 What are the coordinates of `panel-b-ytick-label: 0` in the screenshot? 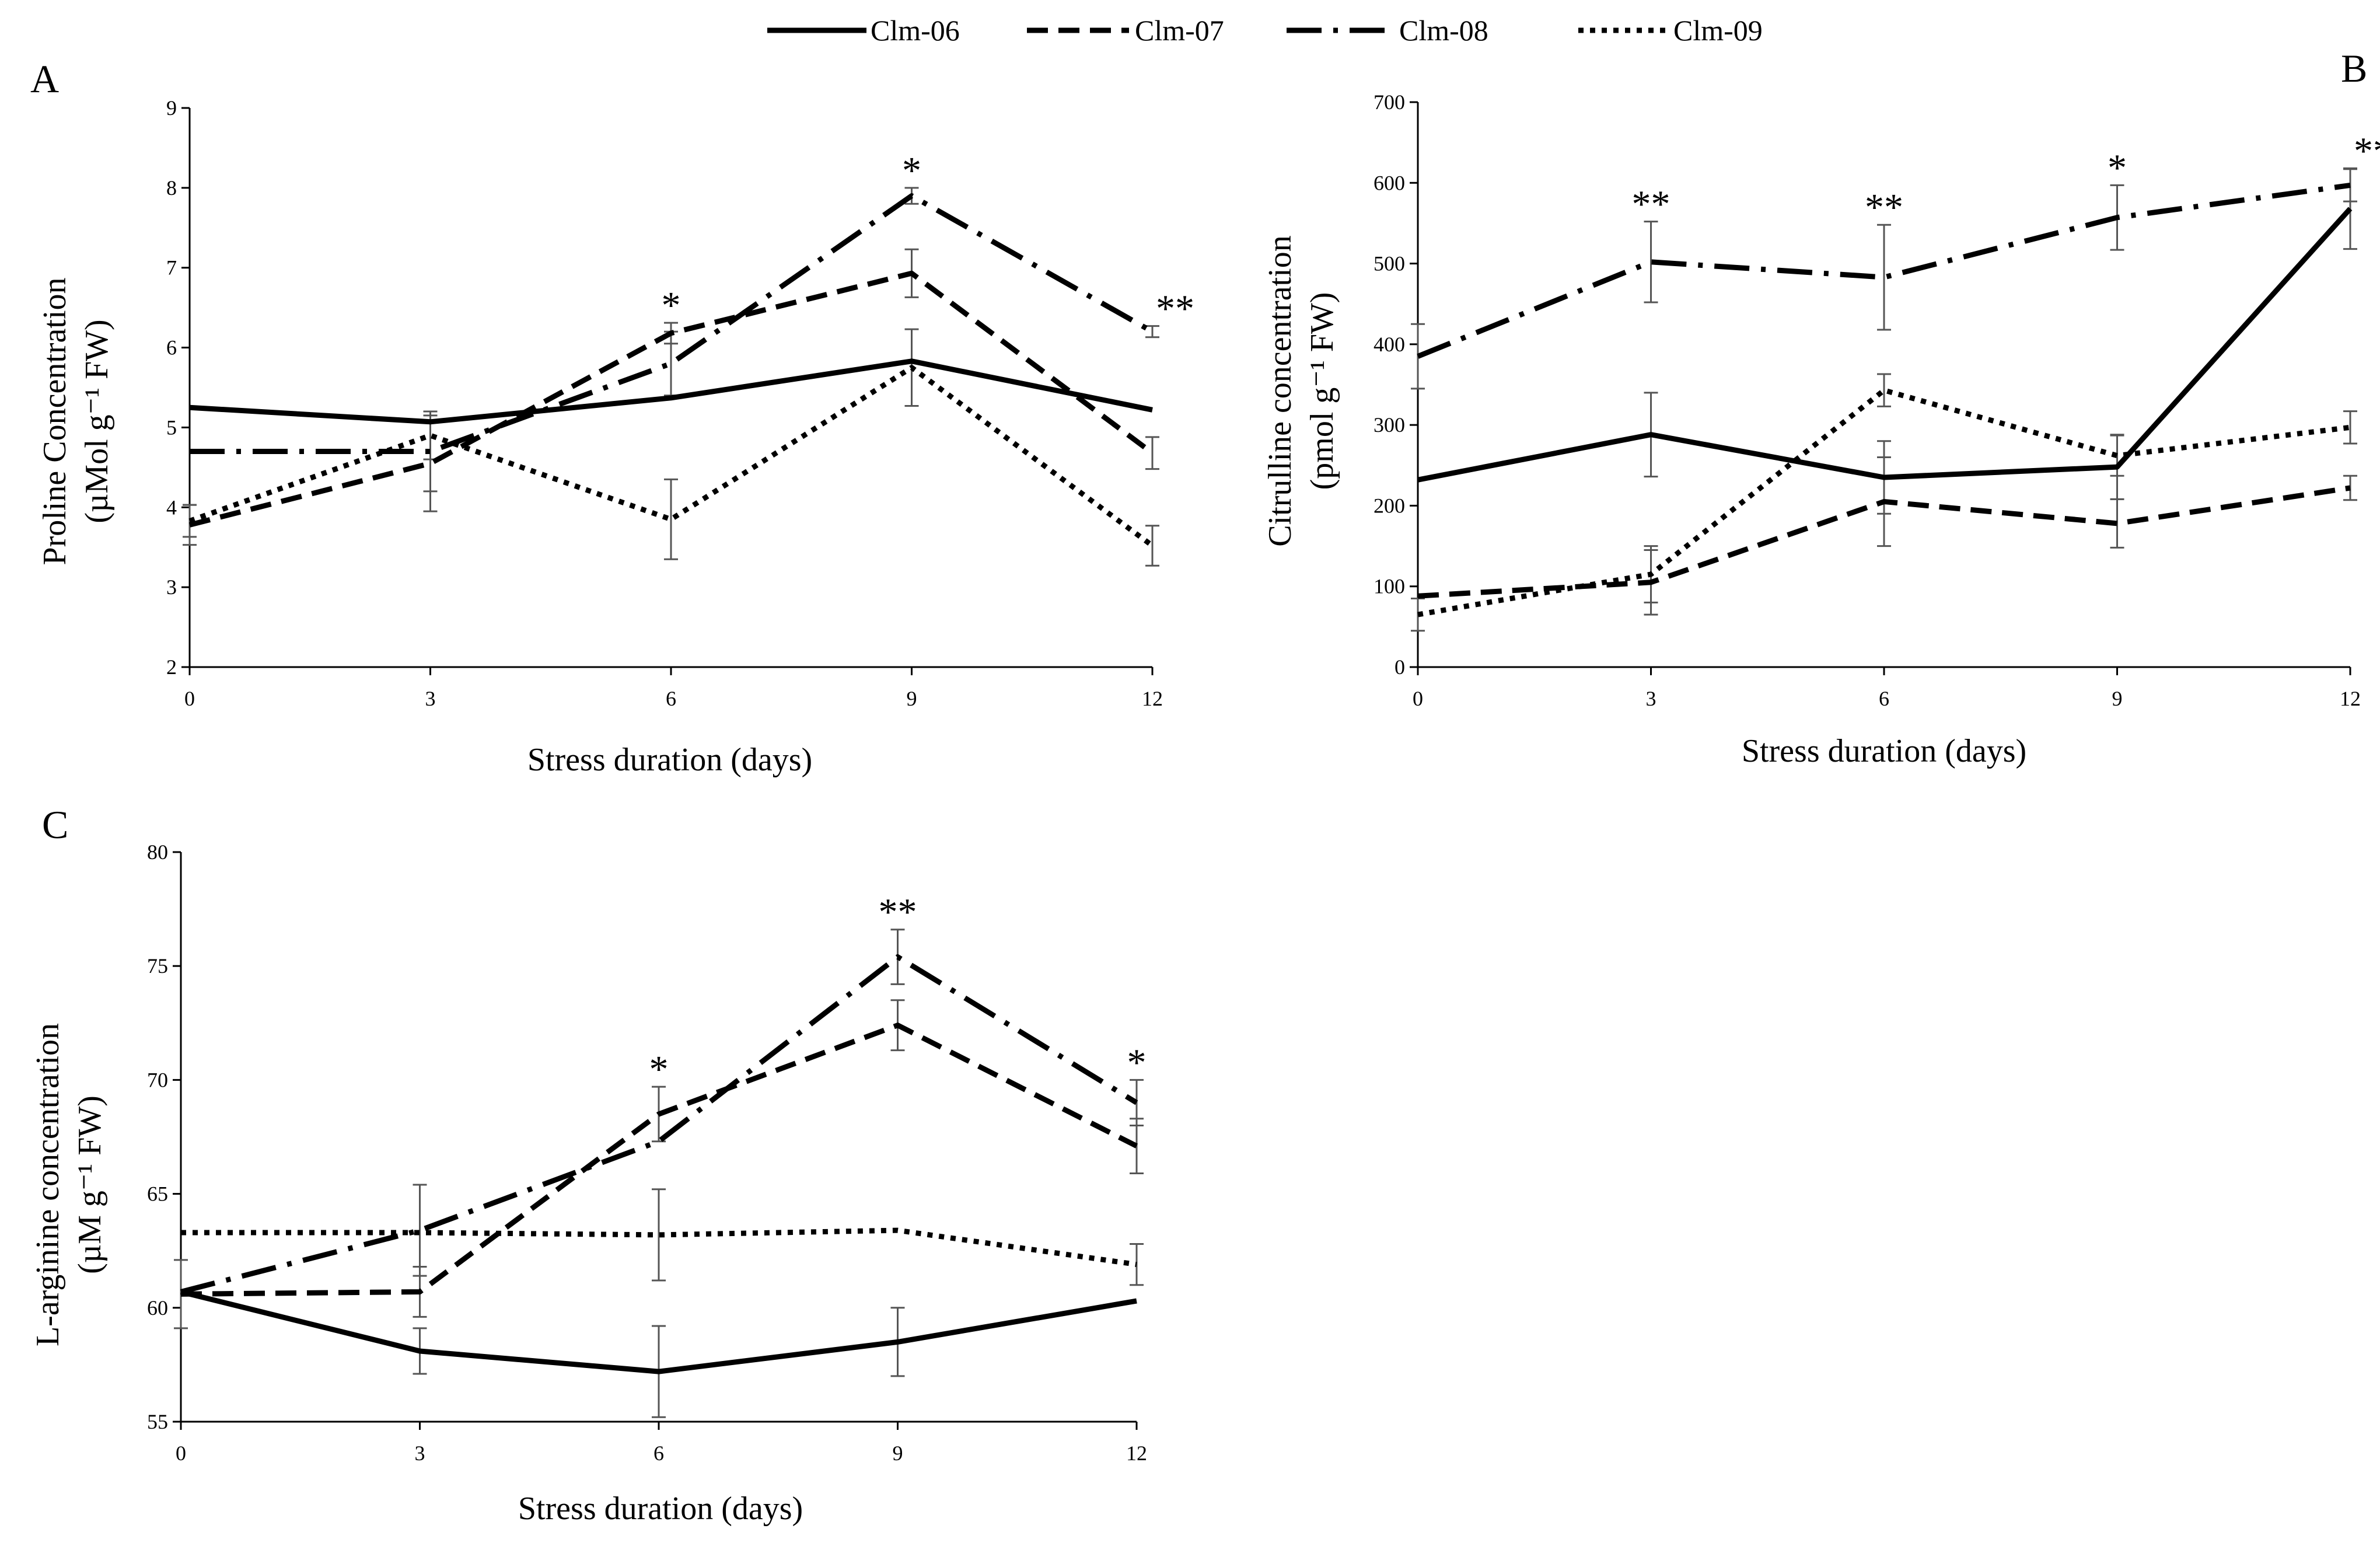 It's located at (1400, 667).